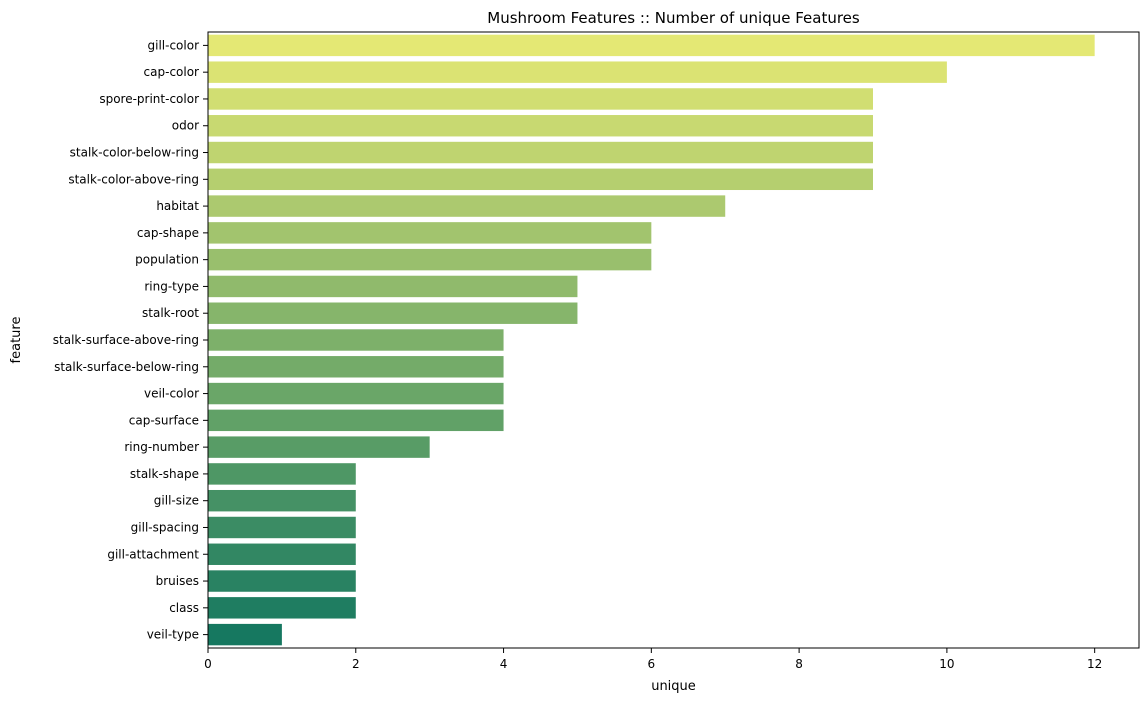 The width and height of the screenshot is (1148, 701). Describe the element at coordinates (177, 581) in the screenshot. I see `y-tick-label: bruises` at that location.